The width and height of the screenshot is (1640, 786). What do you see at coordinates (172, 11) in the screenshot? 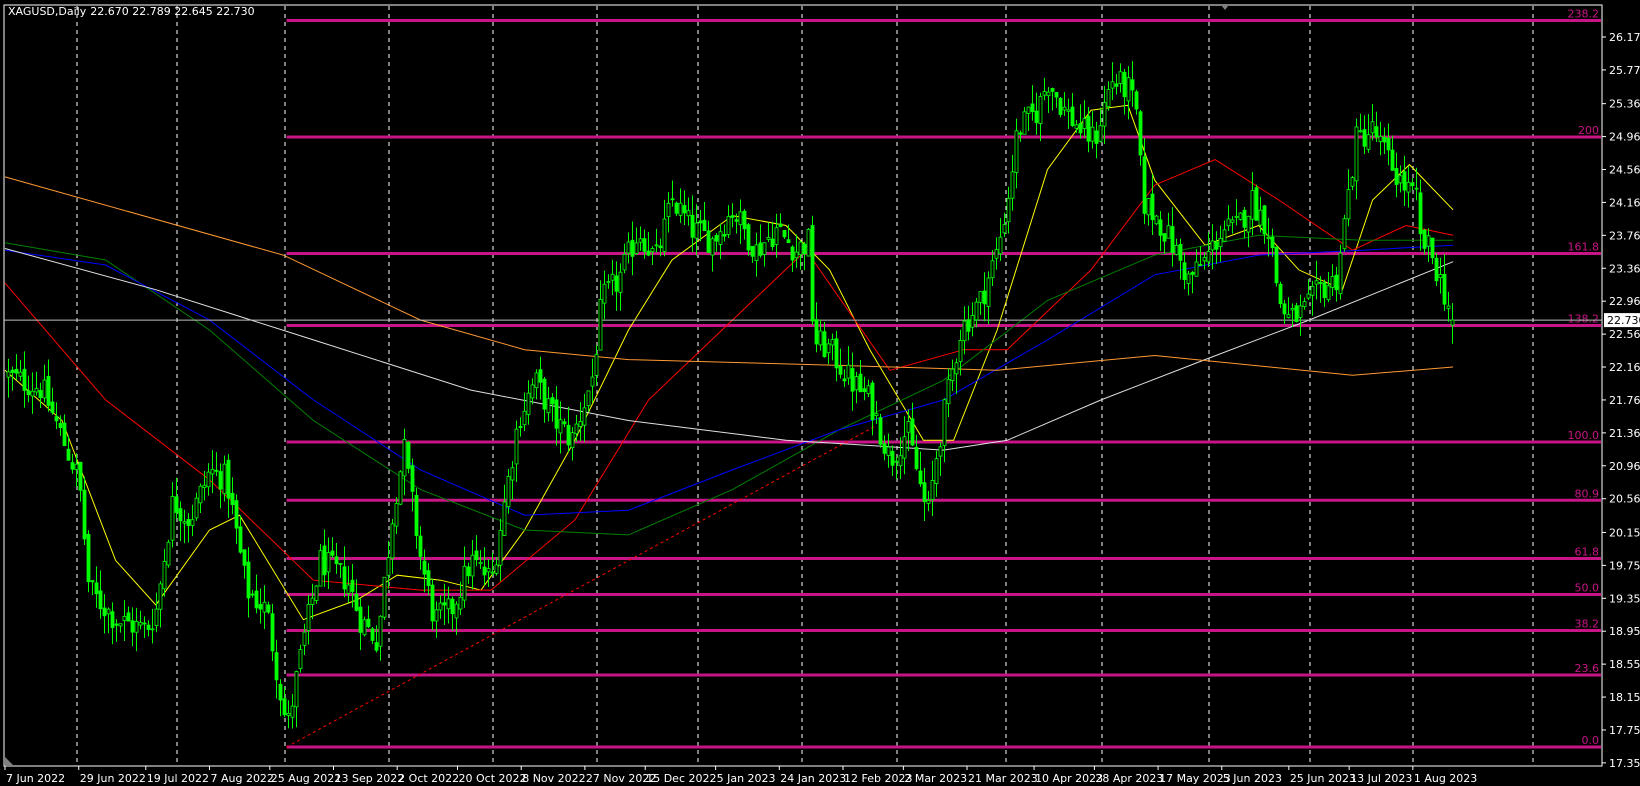
I see `ohlc-values: 22.670 22.789 22.645 22.730` at bounding box center [172, 11].